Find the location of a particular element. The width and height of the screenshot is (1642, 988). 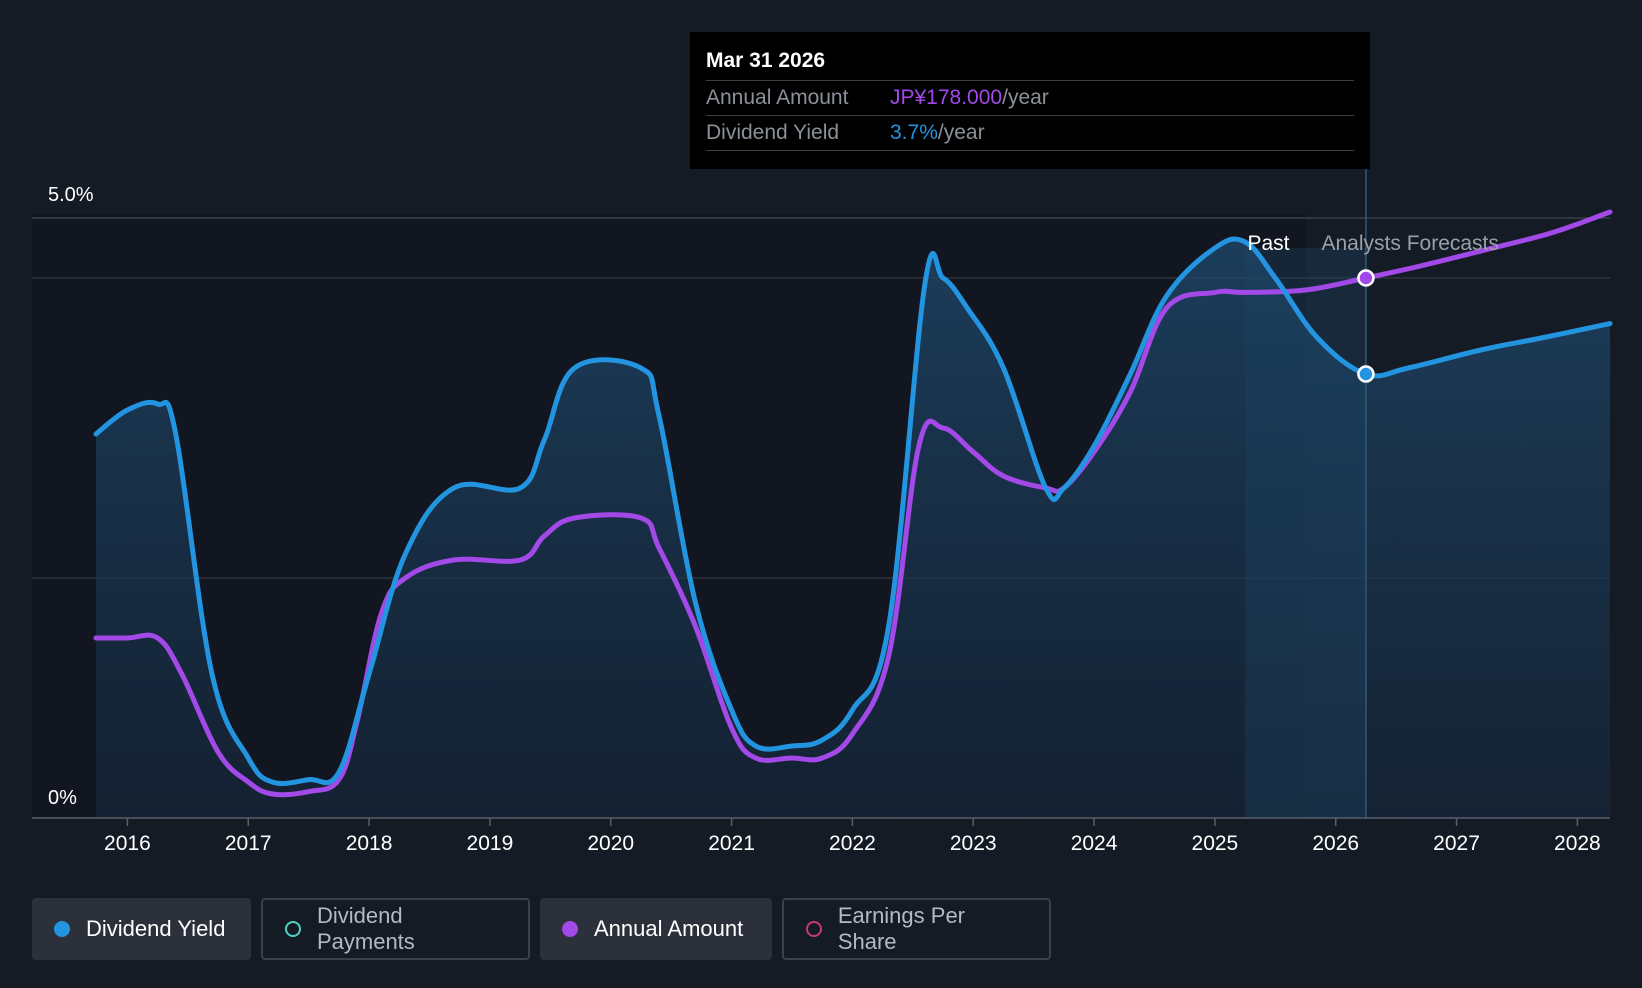

hover-band is located at coordinates (1305, 533).